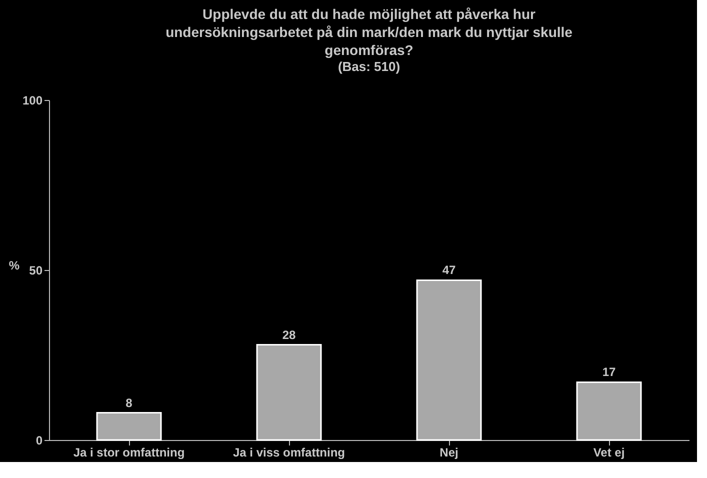 The width and height of the screenshot is (707, 478). I want to click on y-tick-label: 100, so click(32, 101).